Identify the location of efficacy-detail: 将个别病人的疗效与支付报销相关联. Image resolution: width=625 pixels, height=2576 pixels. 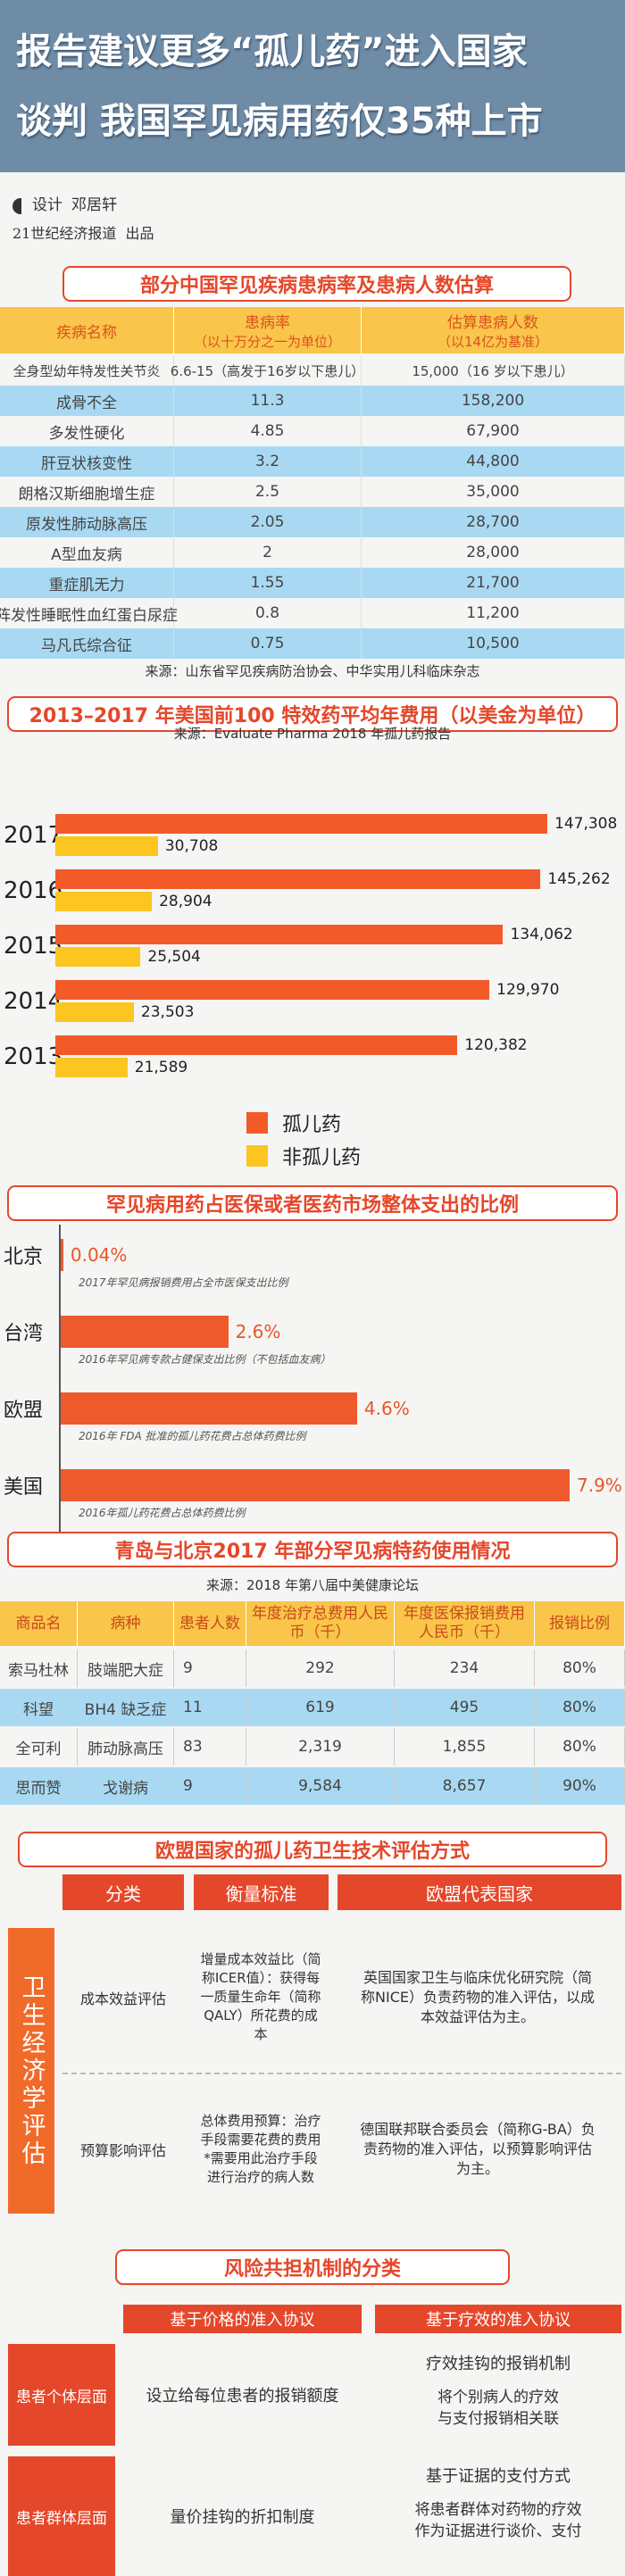
(499, 2408).